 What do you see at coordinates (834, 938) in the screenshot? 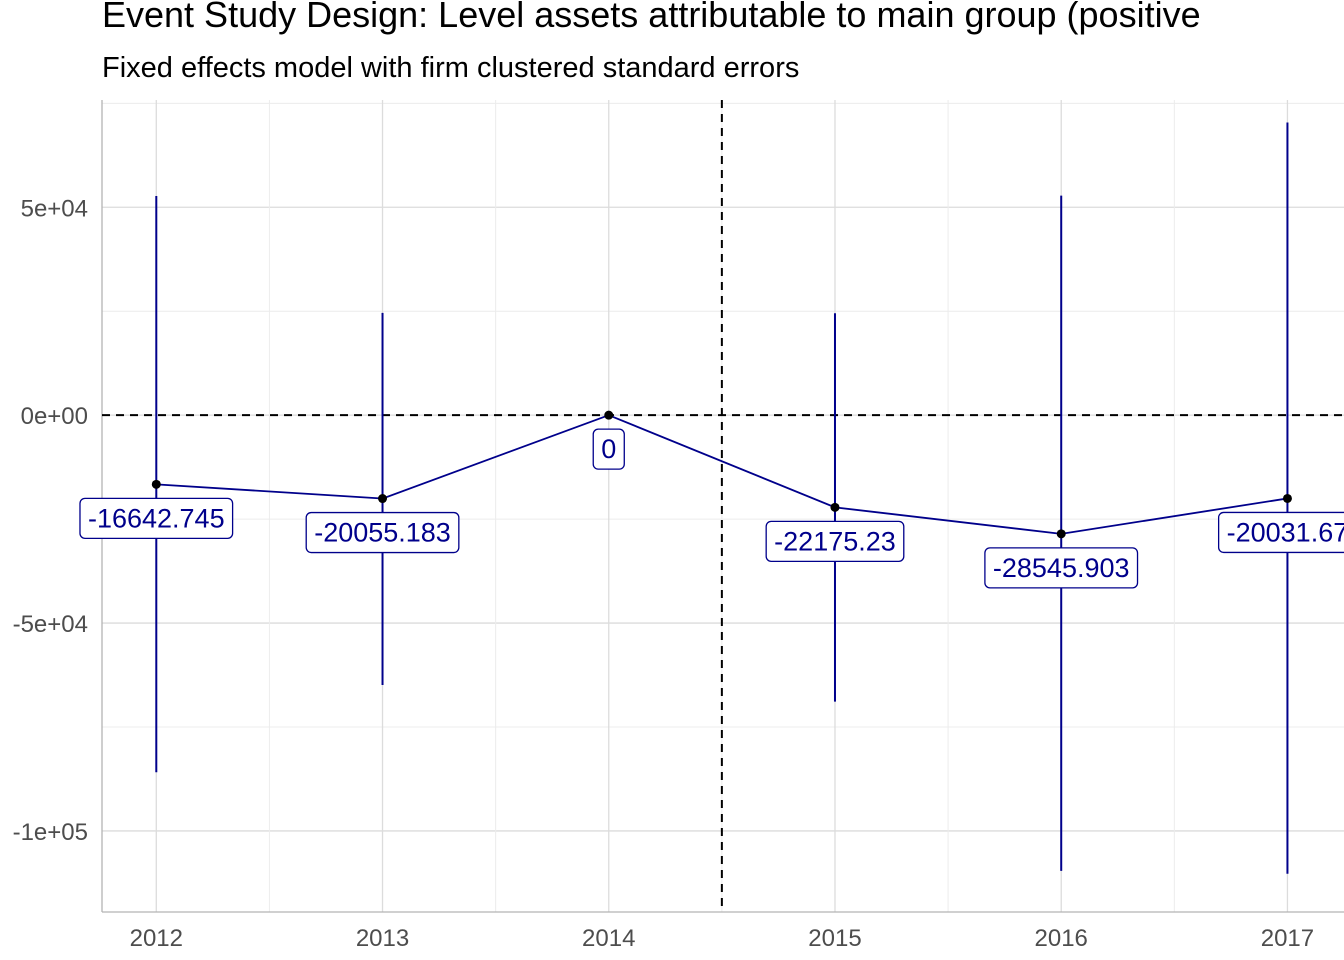
I see `x-tick-label: 2015` at bounding box center [834, 938].